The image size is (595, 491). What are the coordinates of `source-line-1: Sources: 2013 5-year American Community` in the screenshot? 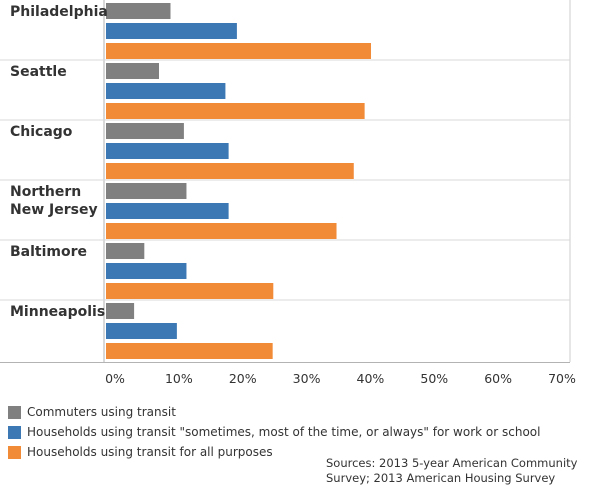 It's located at (452, 463).